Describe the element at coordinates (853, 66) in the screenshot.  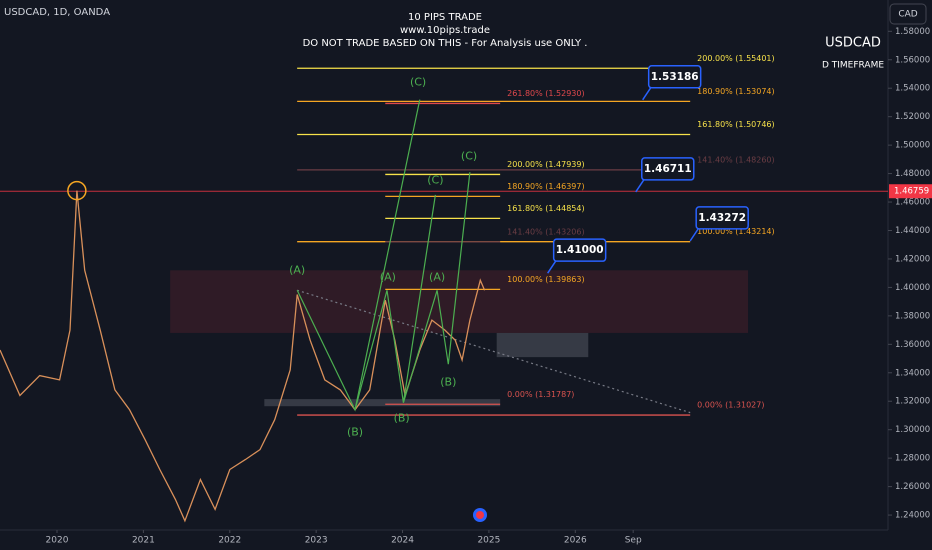
I see `timeframe-label: D TIMEFRAME` at that location.